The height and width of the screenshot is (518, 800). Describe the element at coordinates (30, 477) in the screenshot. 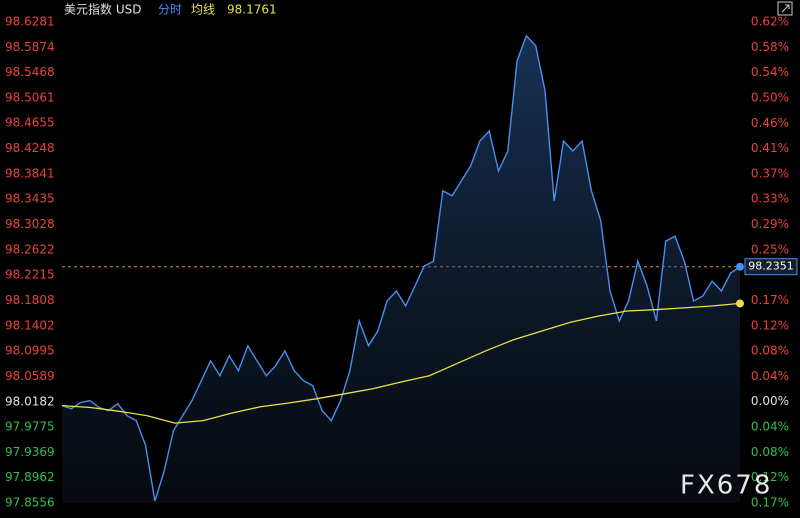

I see `y-tick-label: 97.8962` at that location.